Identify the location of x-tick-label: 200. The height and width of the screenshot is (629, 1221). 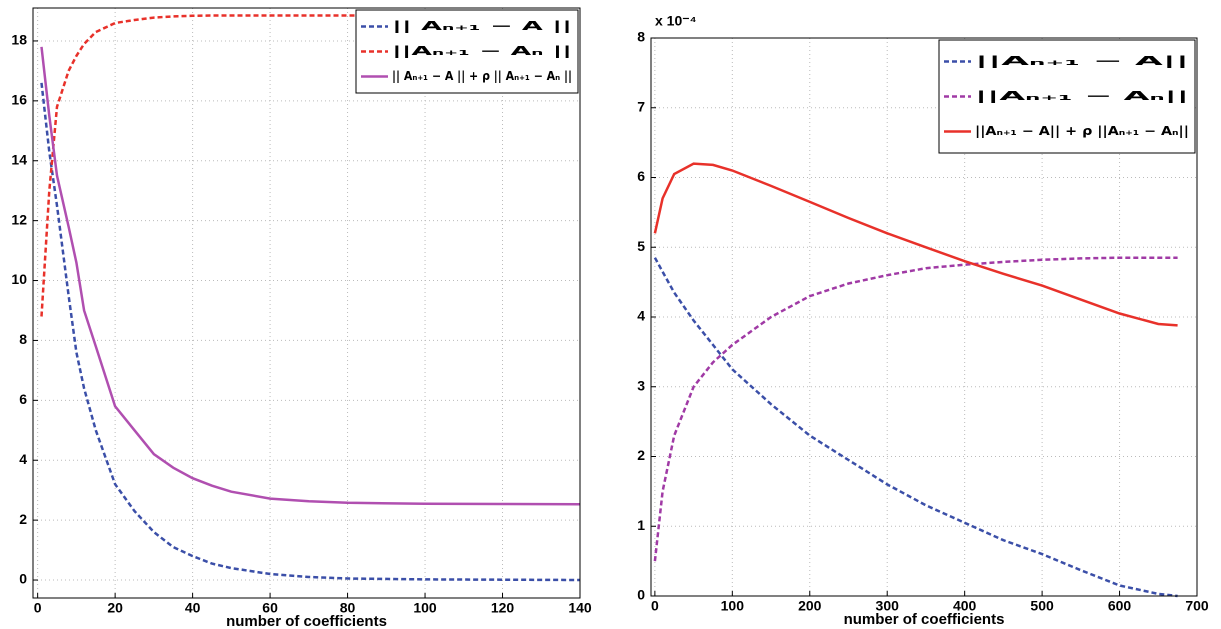
(810, 606).